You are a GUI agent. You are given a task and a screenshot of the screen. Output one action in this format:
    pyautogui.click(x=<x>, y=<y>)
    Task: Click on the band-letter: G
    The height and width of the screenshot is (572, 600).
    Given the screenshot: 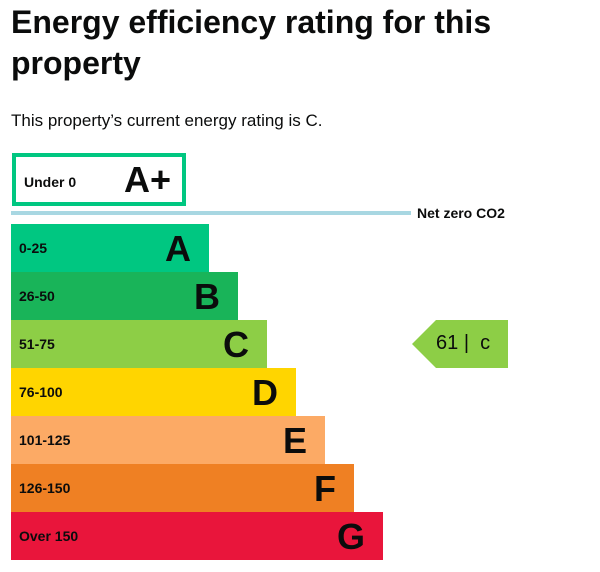 What is the action you would take?
    pyautogui.click(x=350, y=536)
    